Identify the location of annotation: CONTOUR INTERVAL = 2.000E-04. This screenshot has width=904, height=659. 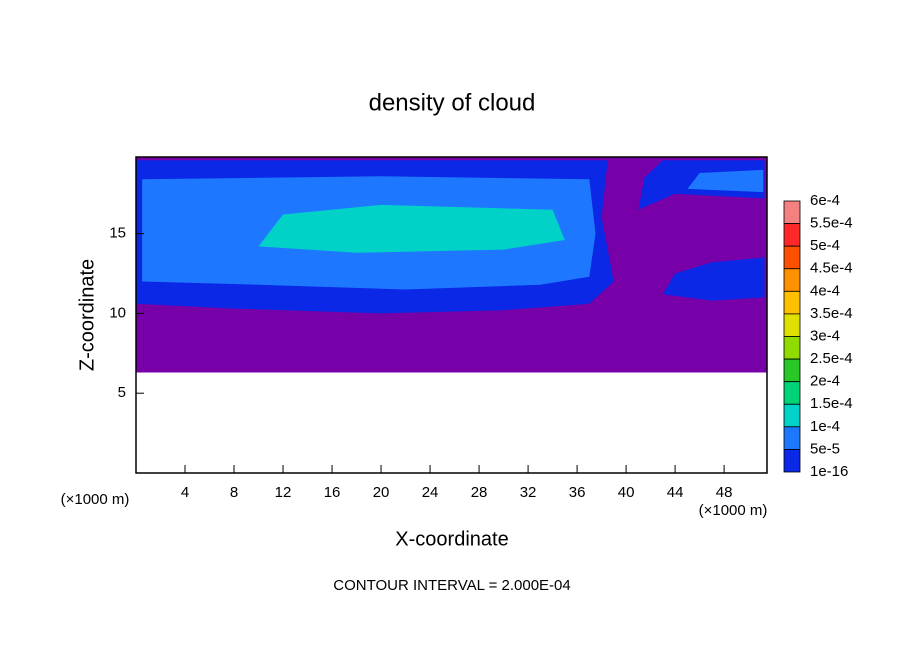
(451, 585).